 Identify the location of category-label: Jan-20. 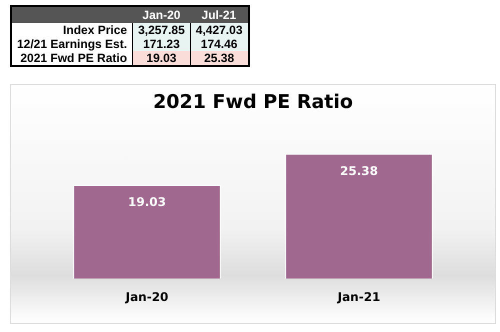
(161, 14).